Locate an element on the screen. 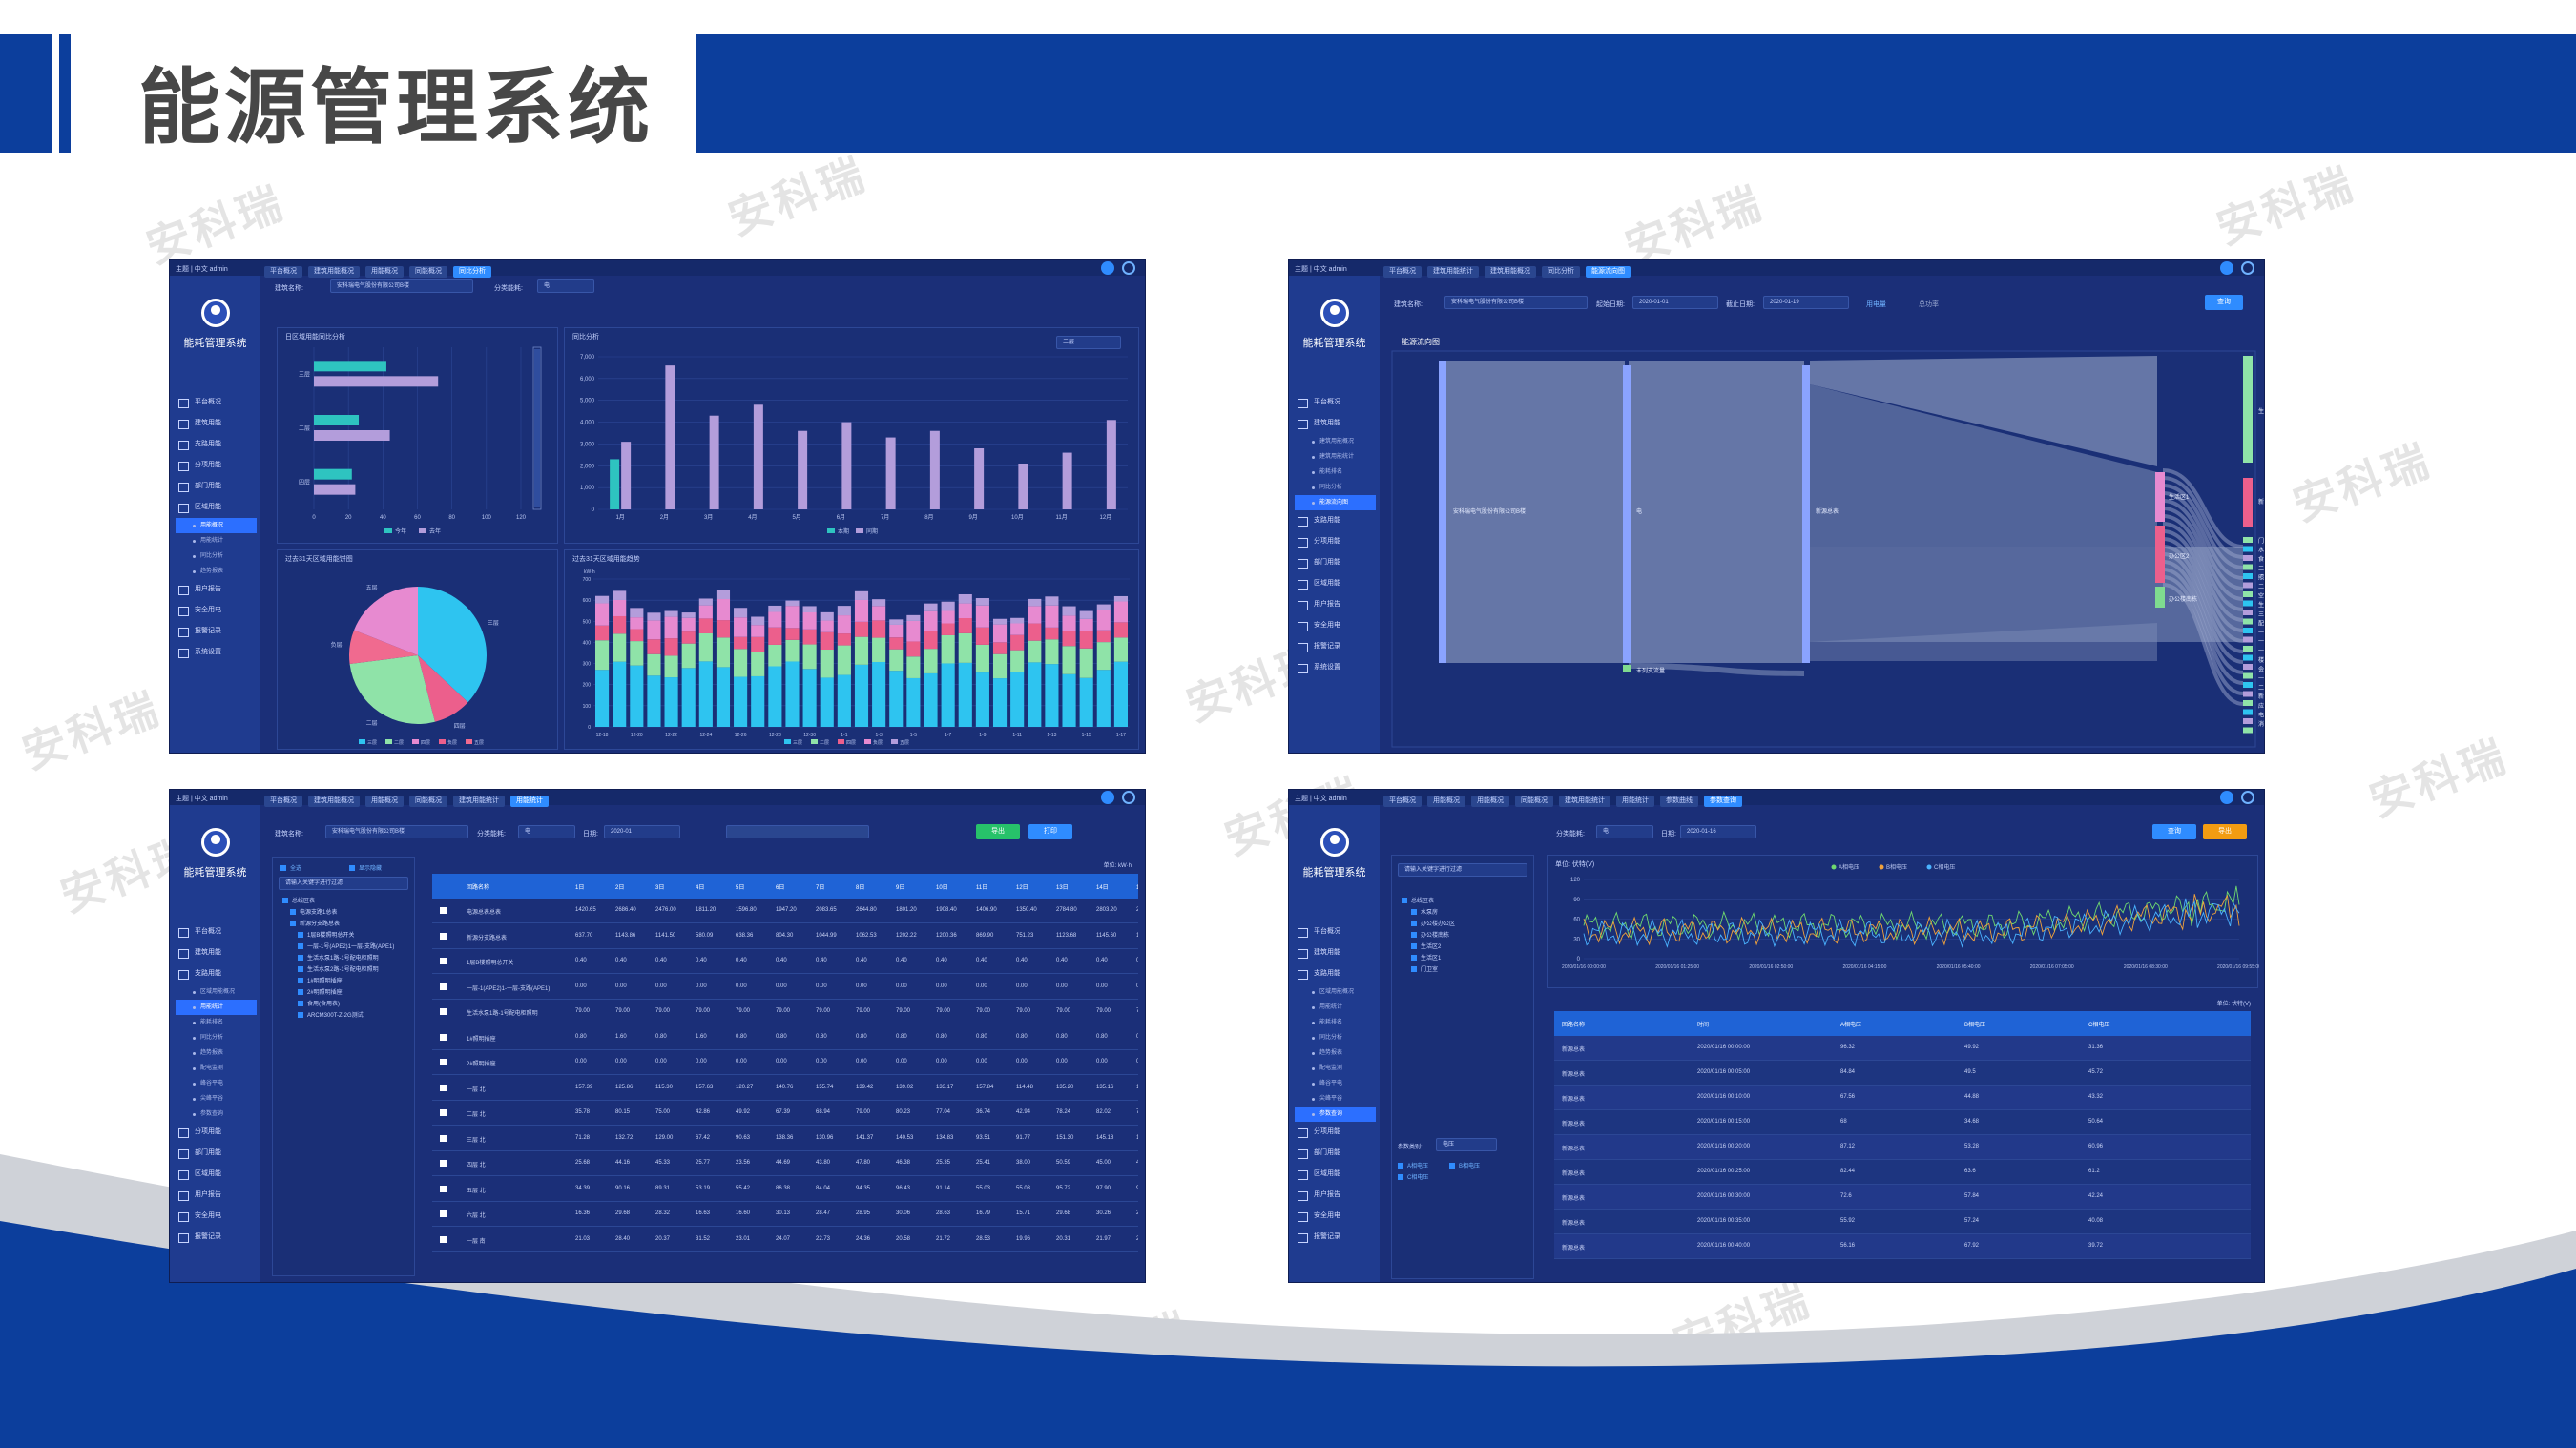 Image resolution: width=2576 pixels, height=1448 pixels. tree-node: 办公楼南栋 is located at coordinates (1428, 935).